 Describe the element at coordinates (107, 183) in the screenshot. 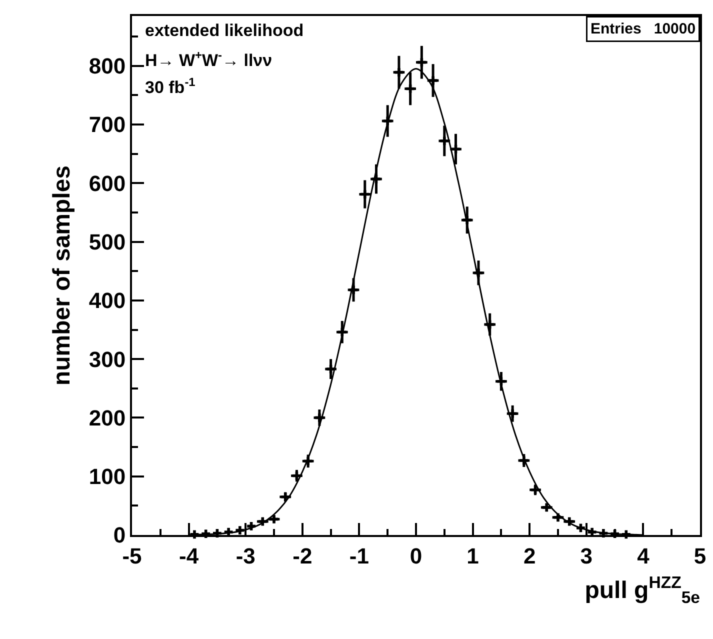

I see `y-tick-label: 600` at that location.